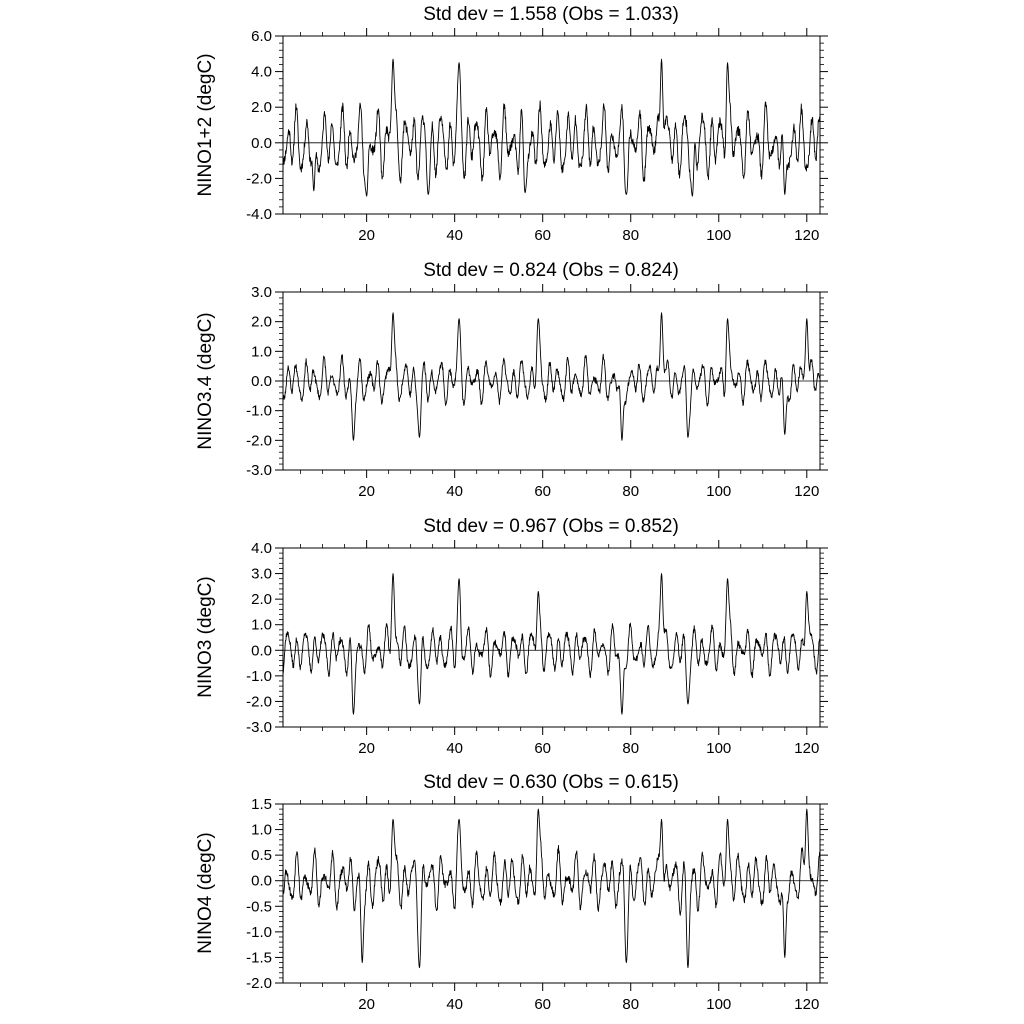  What do you see at coordinates (205, 124) in the screenshot?
I see `y-axis-label: NINO1+2 (degC)` at bounding box center [205, 124].